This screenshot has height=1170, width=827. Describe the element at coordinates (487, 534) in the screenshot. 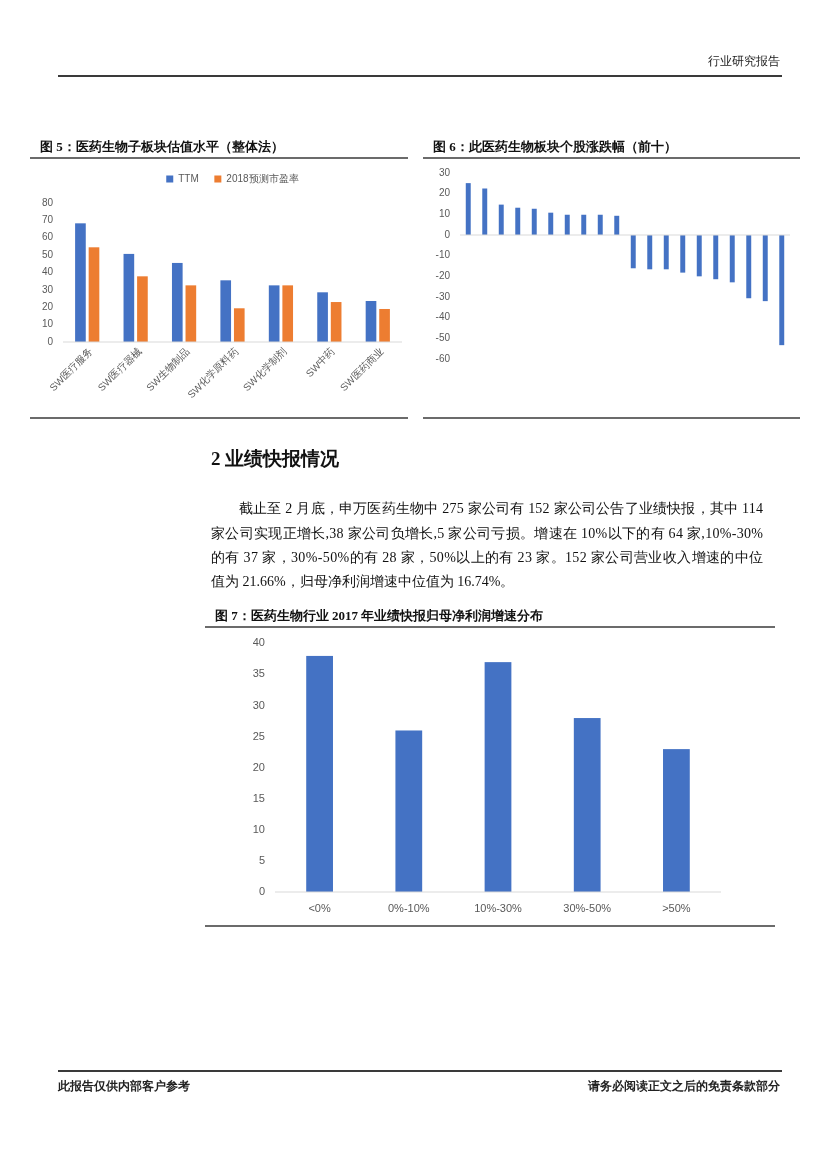

I see `text: 家公司实现正增长,38 家公司负增长,5 家公司亏损。增速在 10%以下的有 64 家,10%-30%` at that location.